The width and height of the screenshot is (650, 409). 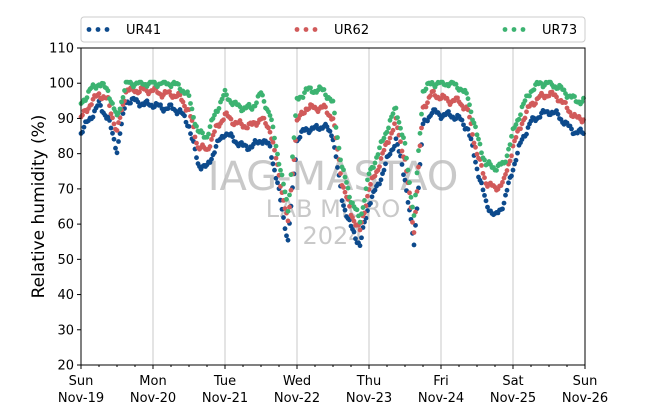 What do you see at coordinates (331, 30) in the screenshot?
I see `legend-item-UR62: UR62` at bounding box center [331, 30].